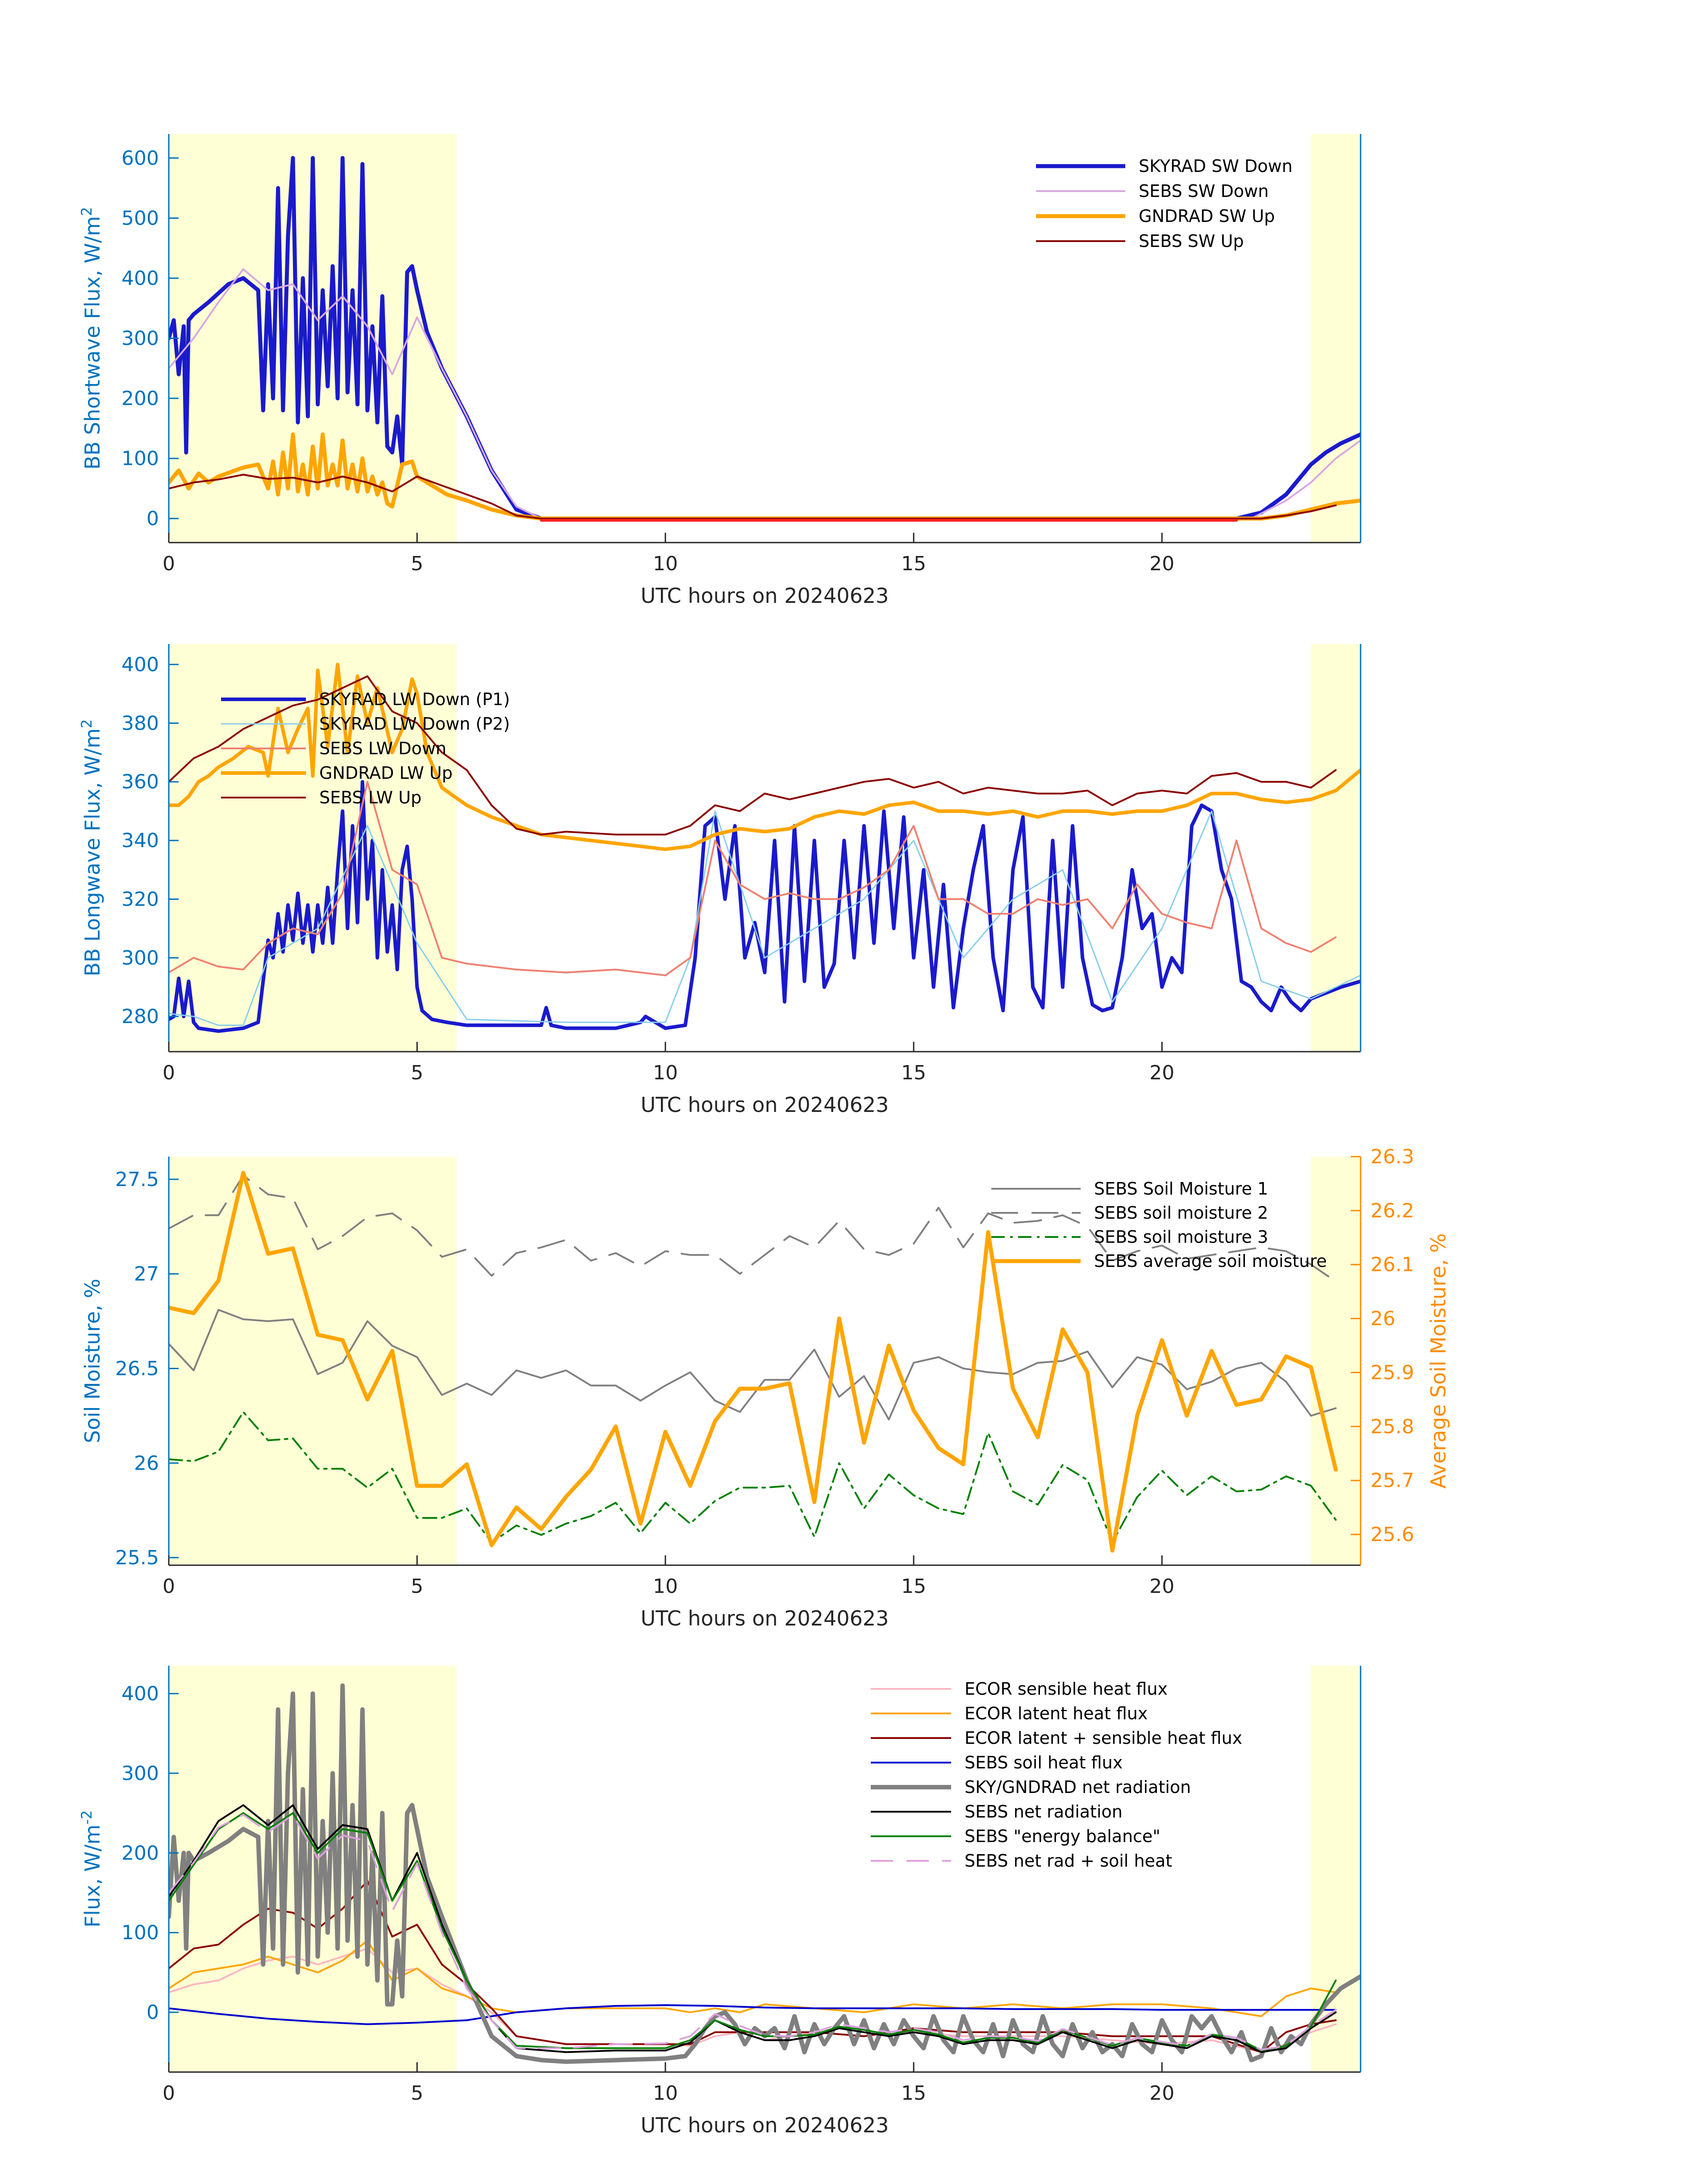  Describe the element at coordinates (1068, 1861) in the screenshot. I see `legend-label: SEBS net rad + soil heat` at that location.